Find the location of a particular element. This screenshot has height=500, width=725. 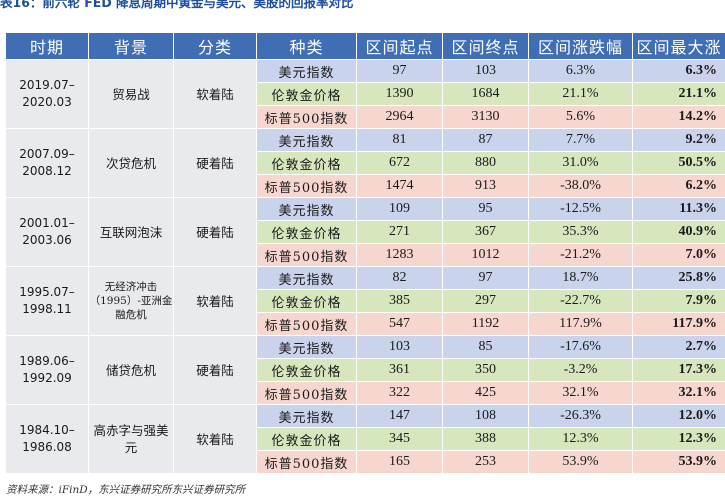

end-cell: 913 is located at coordinates (485, 186).